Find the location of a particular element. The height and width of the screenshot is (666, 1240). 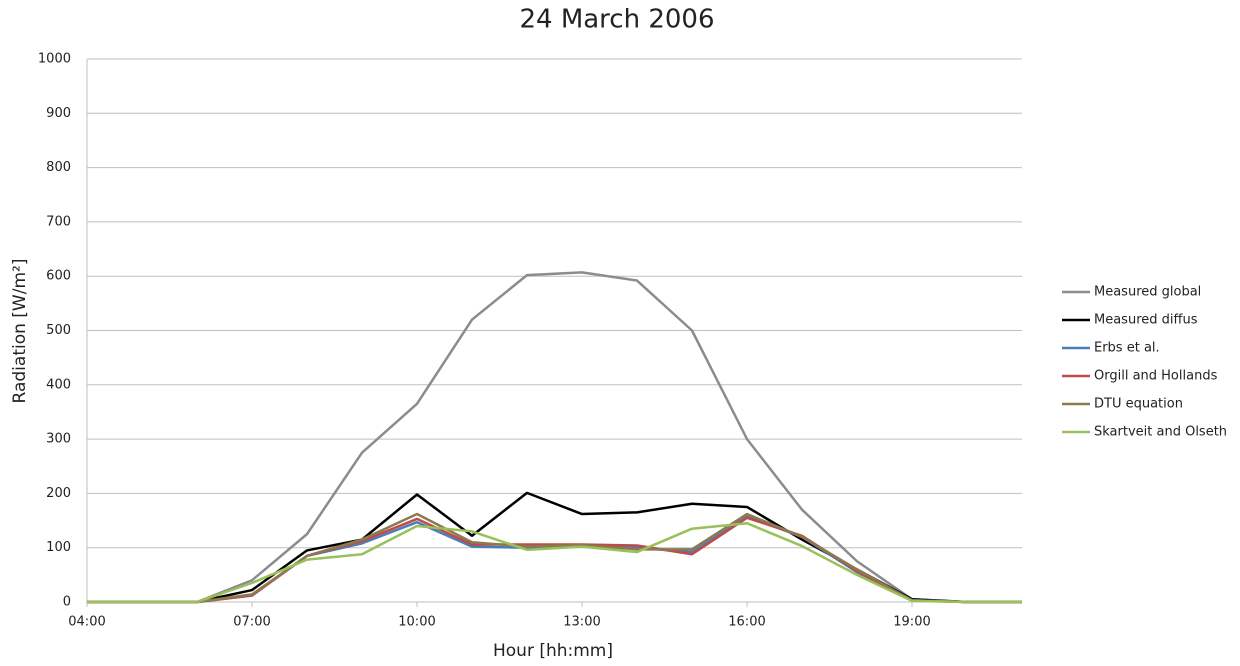

y-tick-label: 300 is located at coordinates (58, 439).